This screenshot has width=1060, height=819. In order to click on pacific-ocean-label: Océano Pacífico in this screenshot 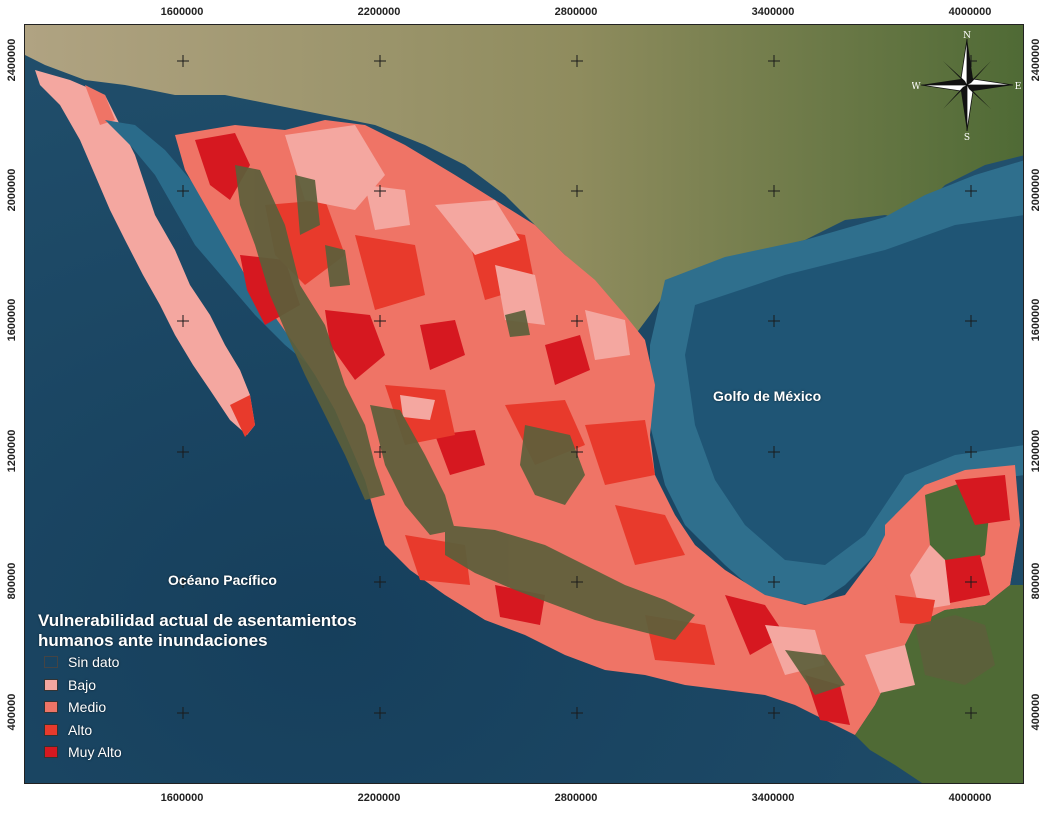, I will do `click(222, 580)`.